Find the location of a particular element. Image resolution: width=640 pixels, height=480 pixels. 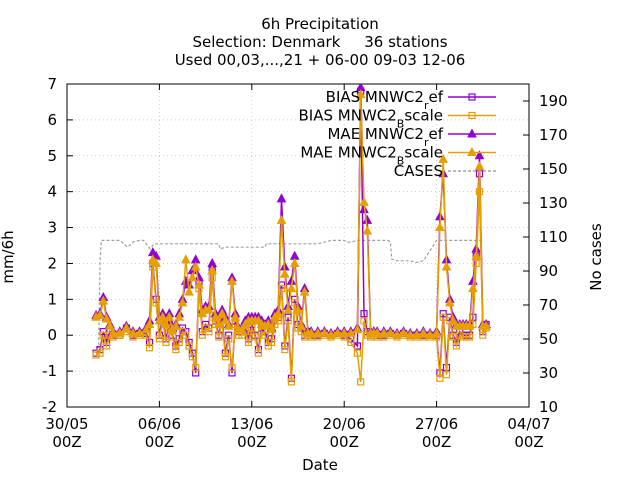

y-tick-label: -1 is located at coordinates (49, 371).